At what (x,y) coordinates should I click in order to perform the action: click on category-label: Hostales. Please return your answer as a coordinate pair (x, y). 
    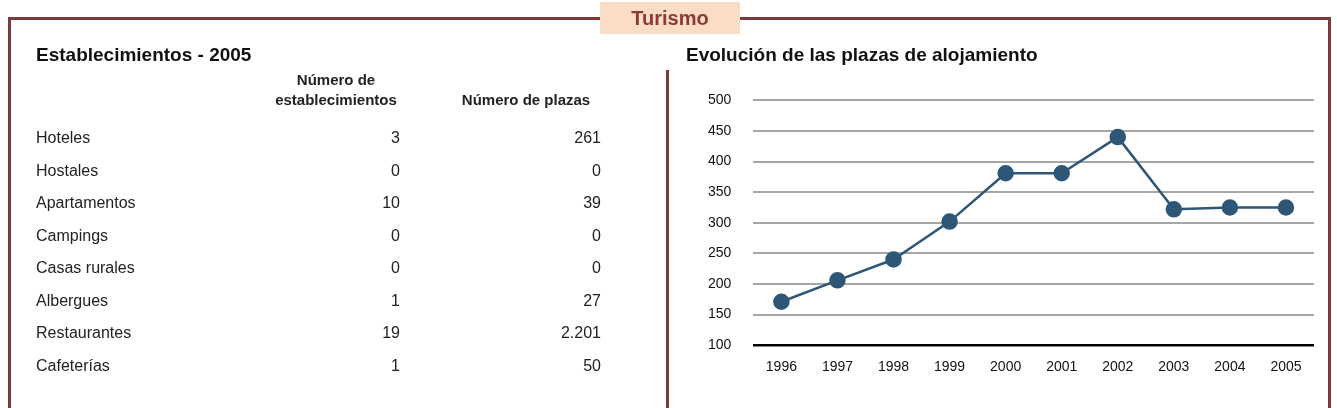
    Looking at the image, I should click on (68, 170).